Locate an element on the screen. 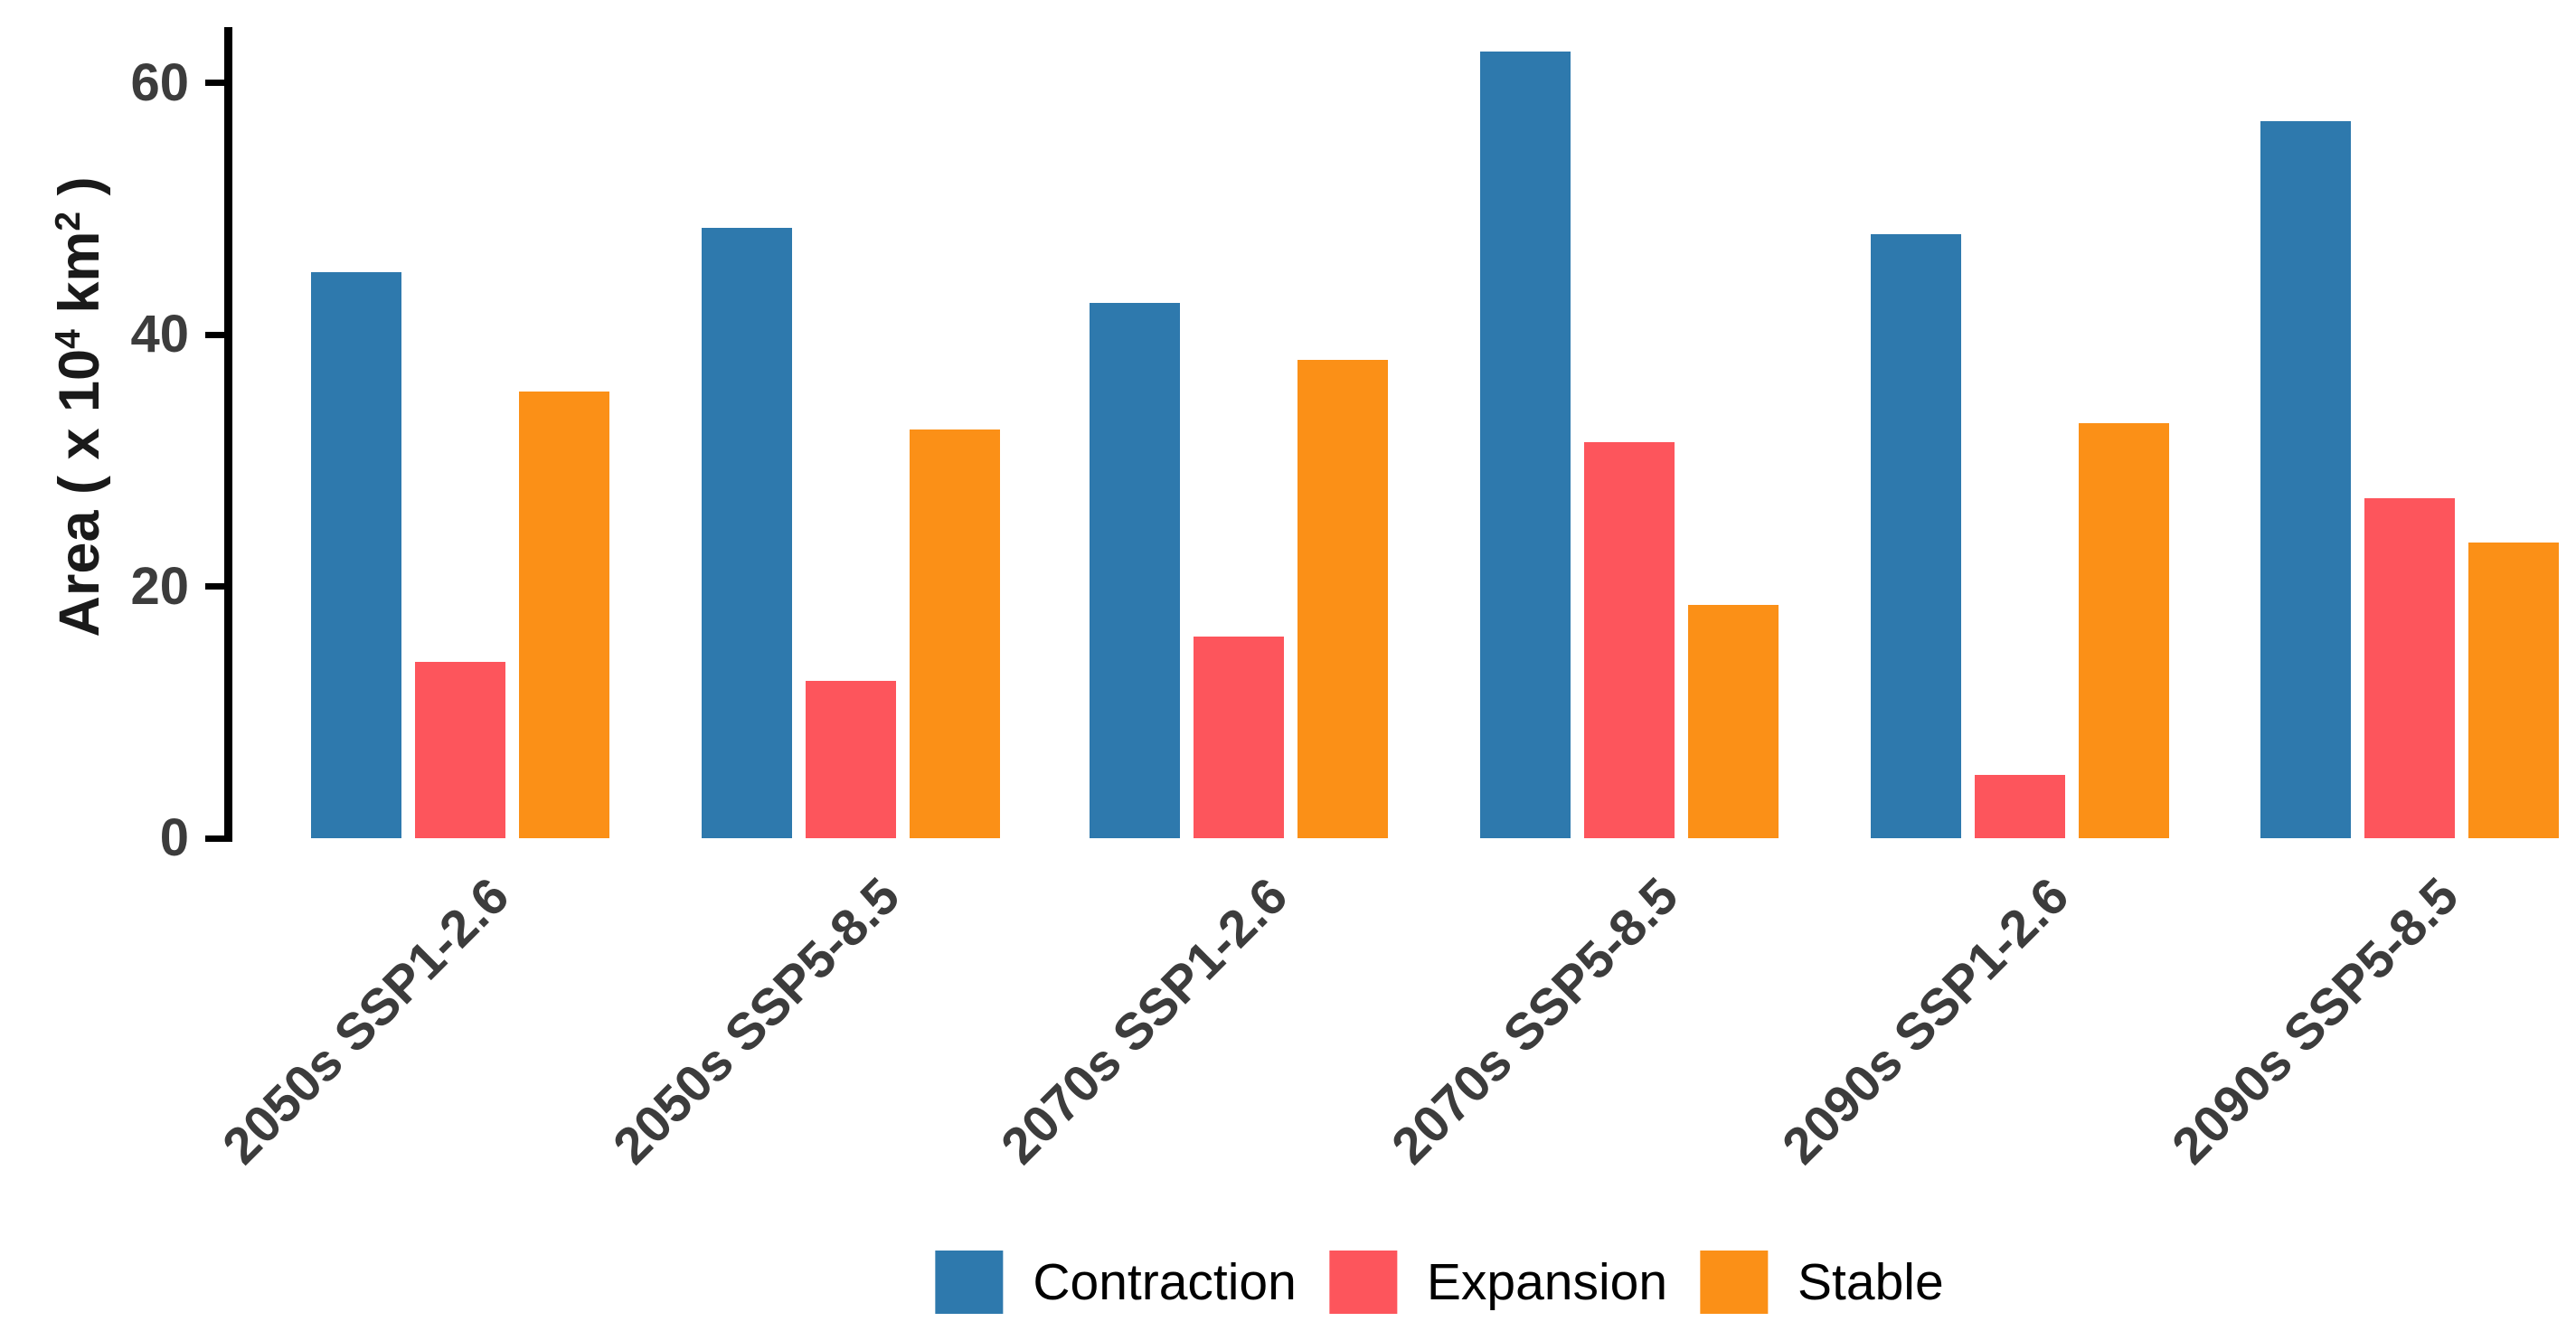  legend-key-swatch-expansion is located at coordinates (1362, 1282).